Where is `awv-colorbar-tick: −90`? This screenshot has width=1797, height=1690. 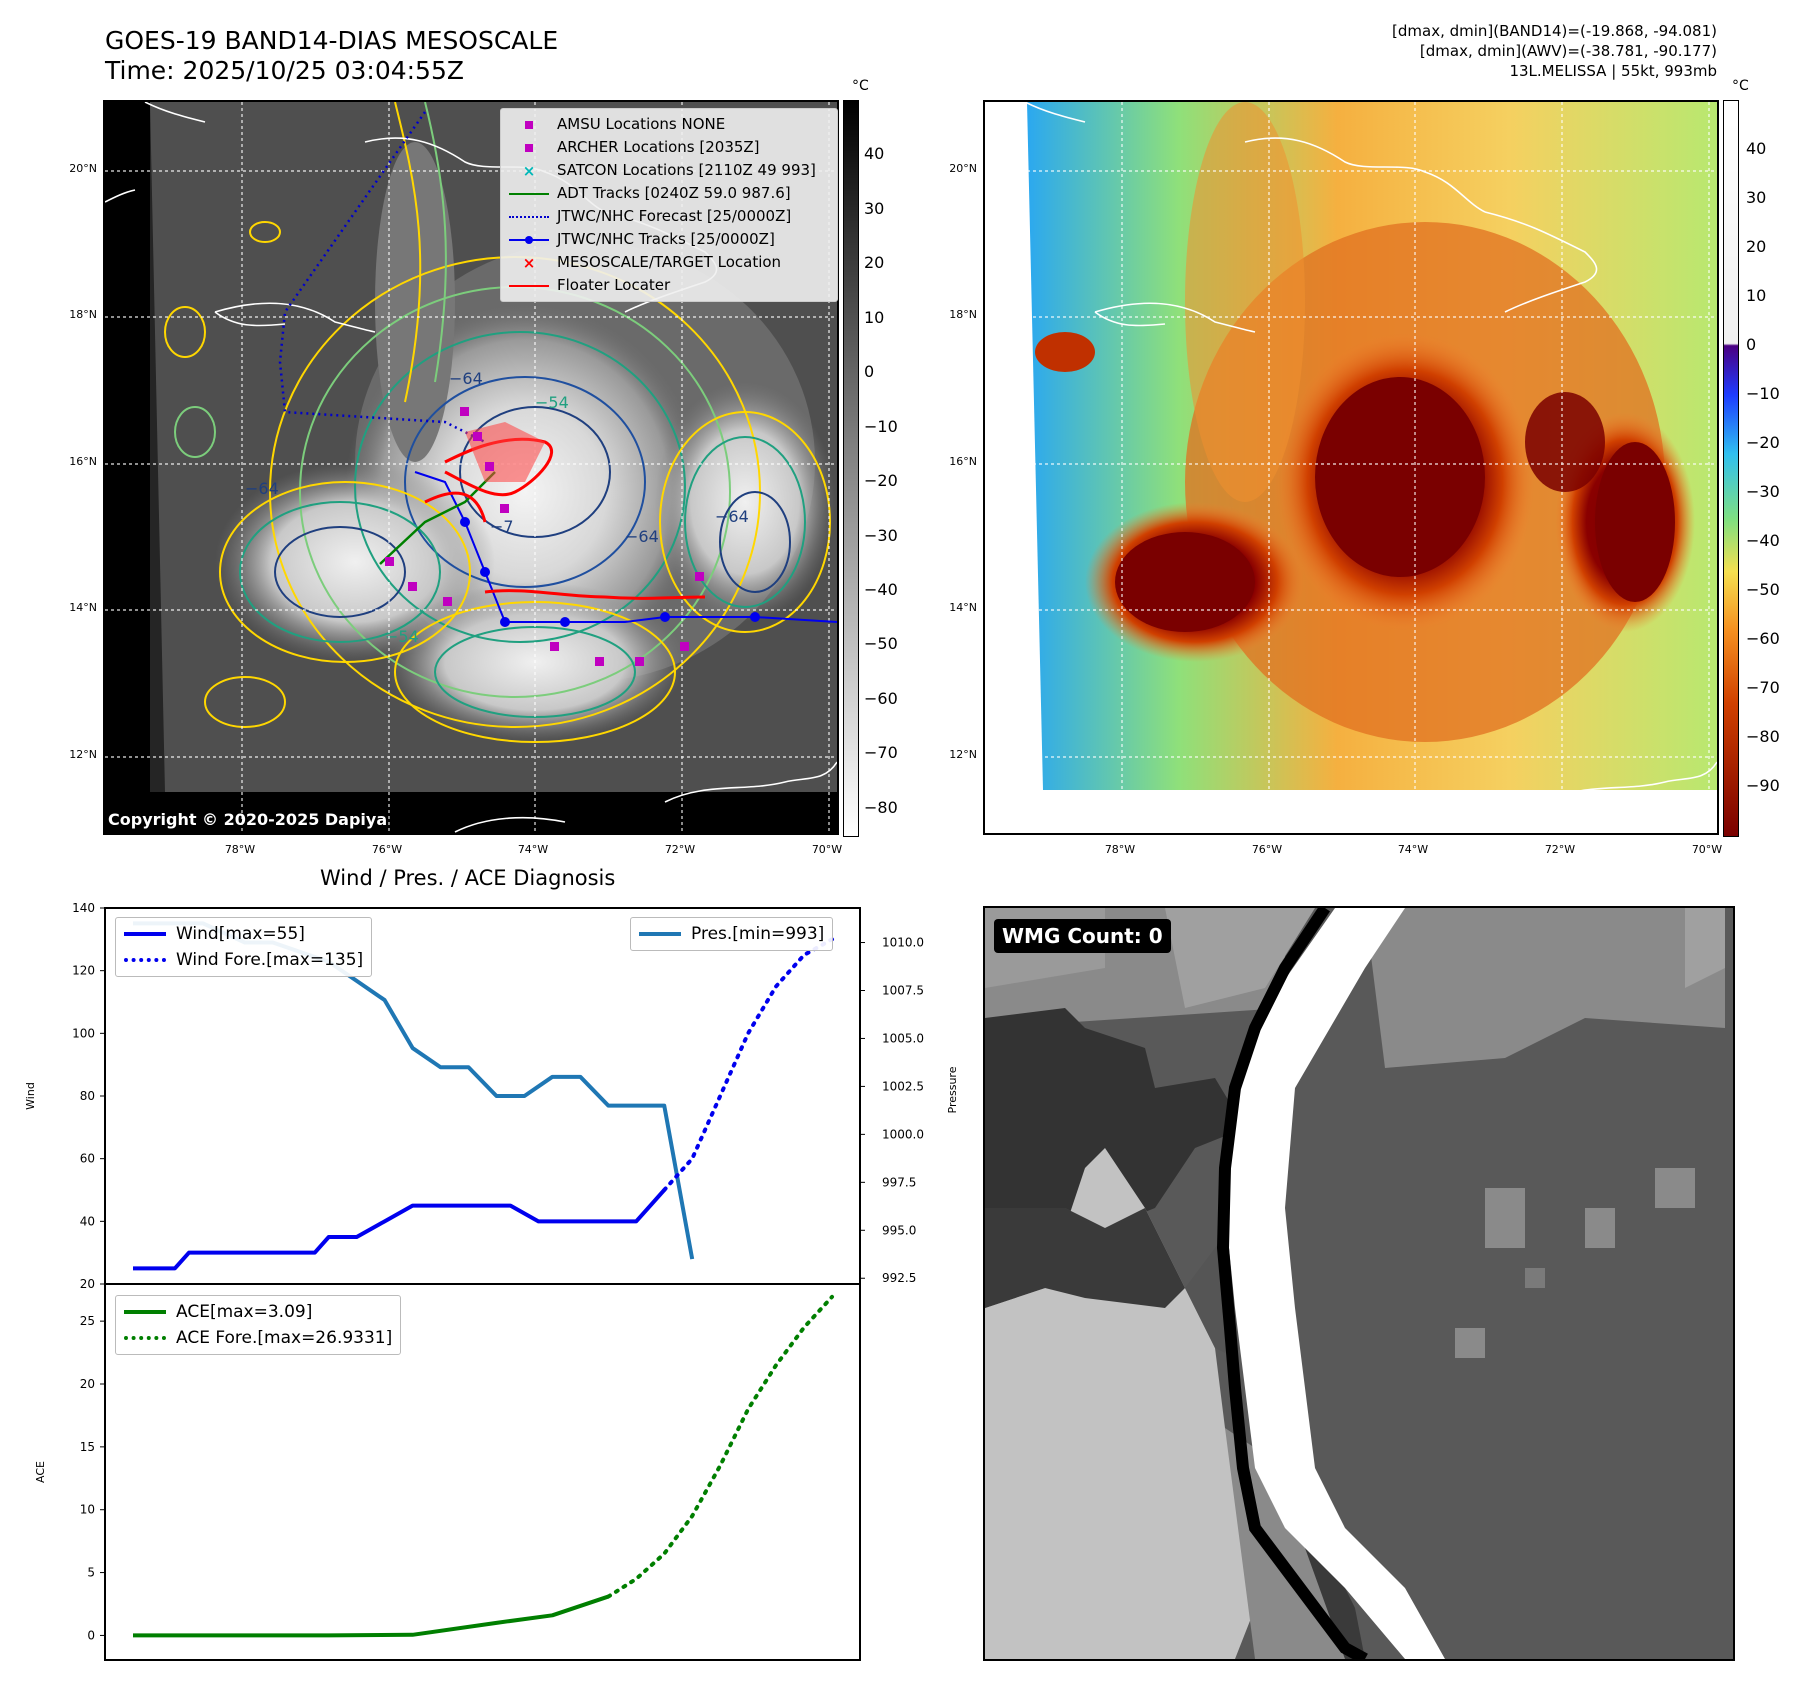
awv-colorbar-tick: −90 is located at coordinates (1763, 785).